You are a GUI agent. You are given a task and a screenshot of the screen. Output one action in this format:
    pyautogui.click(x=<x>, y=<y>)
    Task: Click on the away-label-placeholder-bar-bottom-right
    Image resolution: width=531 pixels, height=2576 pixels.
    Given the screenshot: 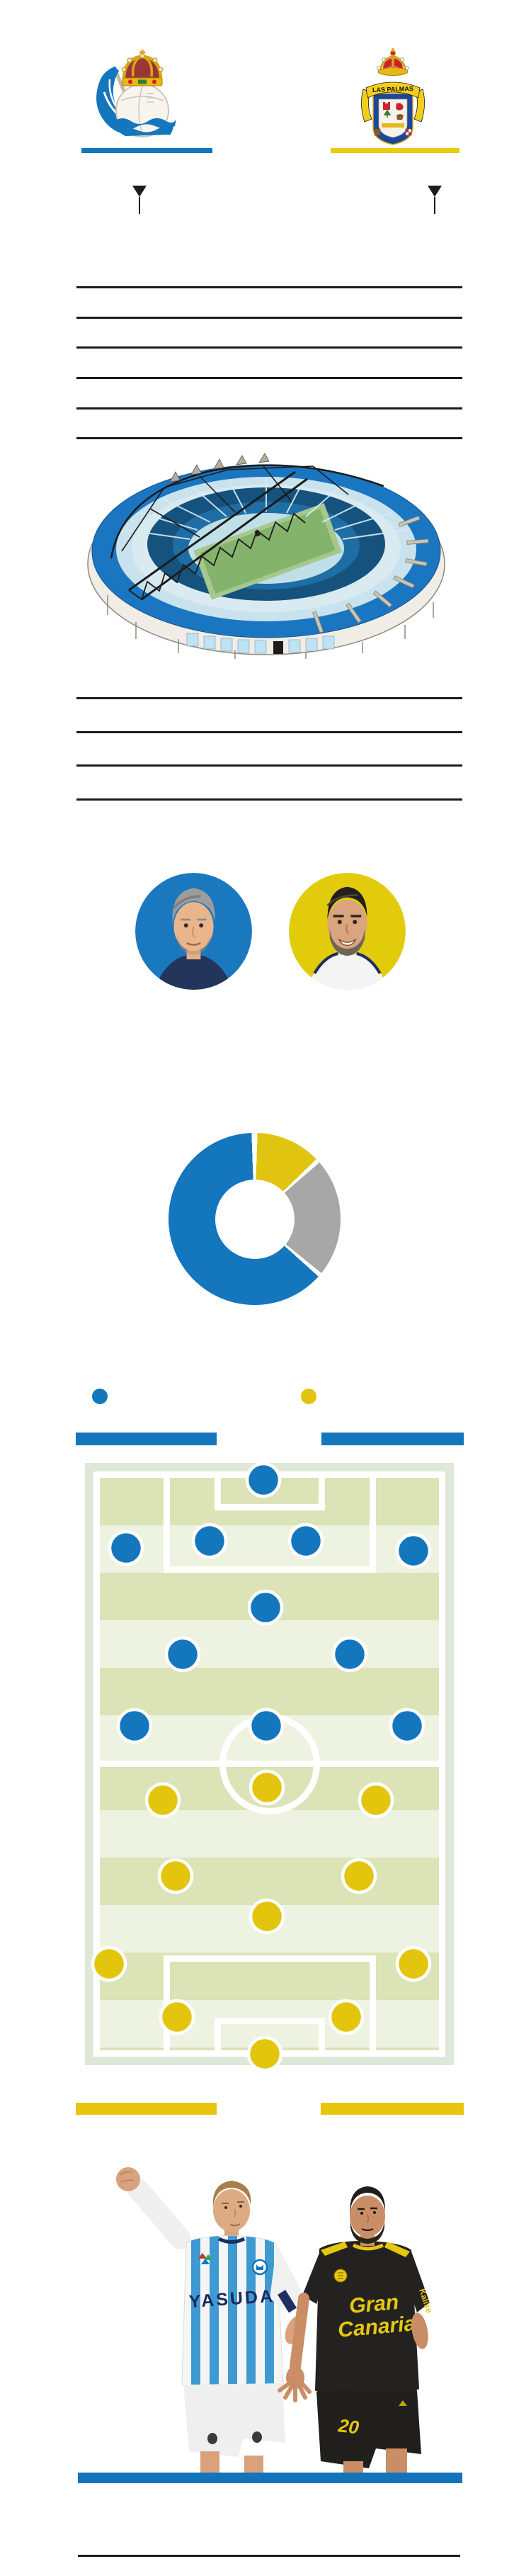 What is the action you would take?
    pyautogui.click(x=392, y=2109)
    